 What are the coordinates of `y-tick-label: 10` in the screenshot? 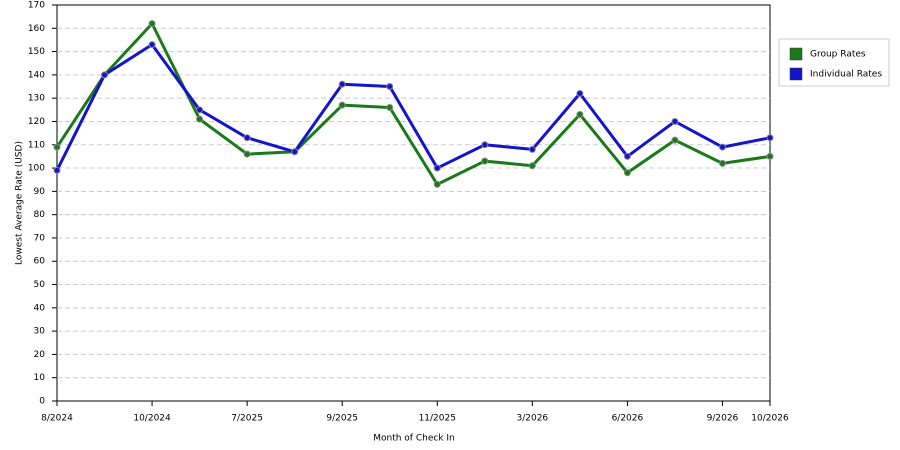 It's located at (40, 378).